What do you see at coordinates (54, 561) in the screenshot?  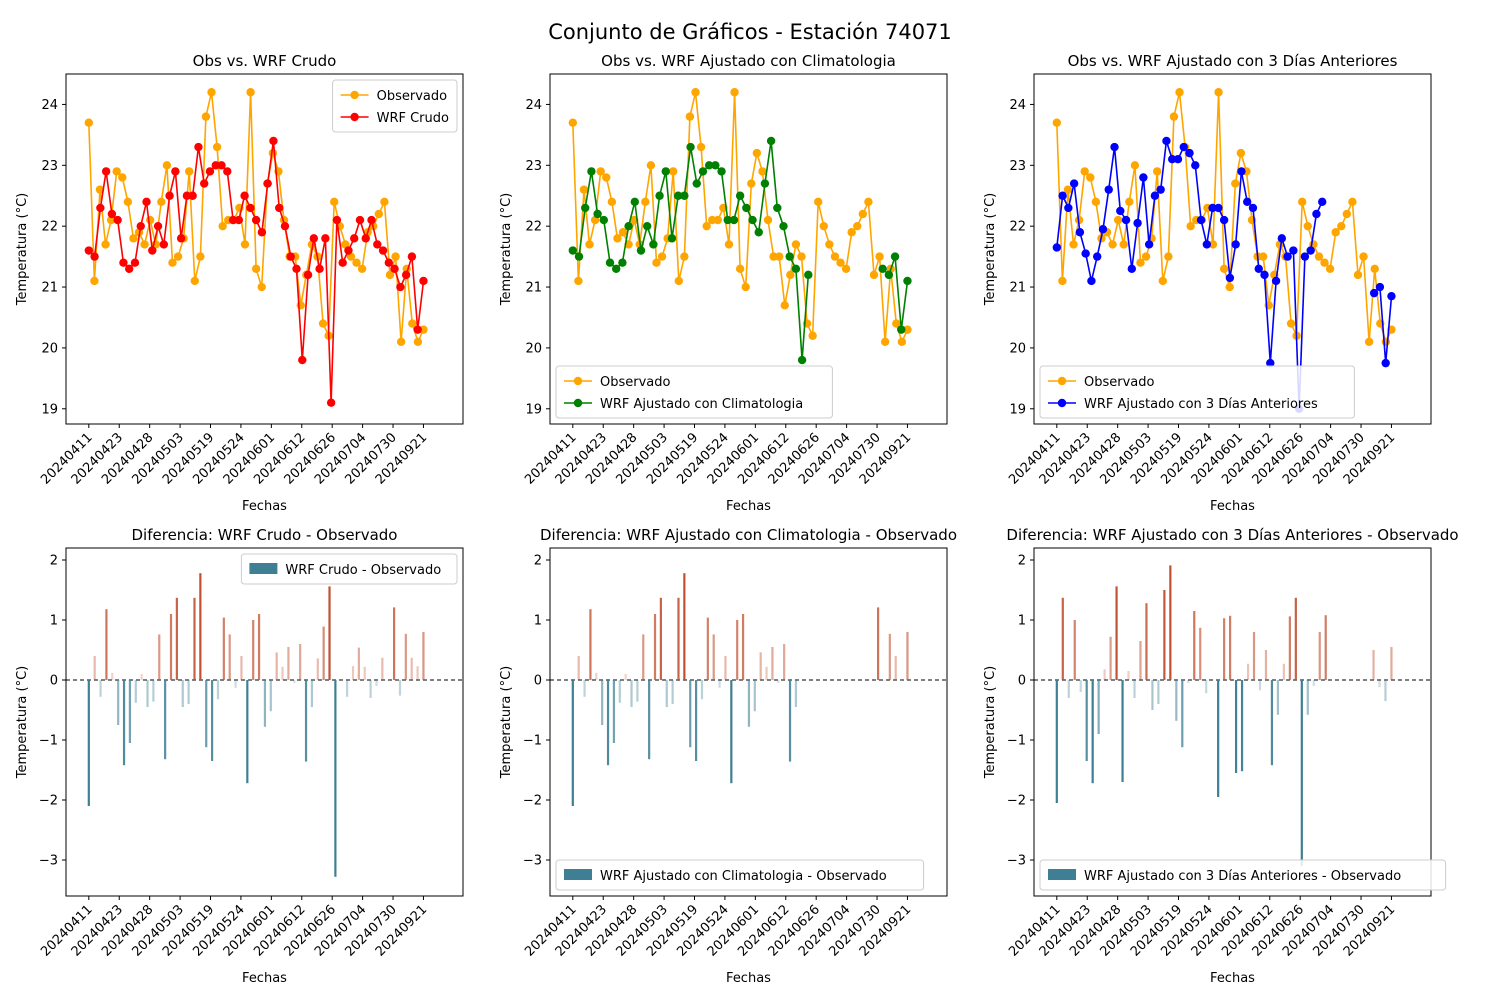 I see `y-tick-label: 2` at bounding box center [54, 561].